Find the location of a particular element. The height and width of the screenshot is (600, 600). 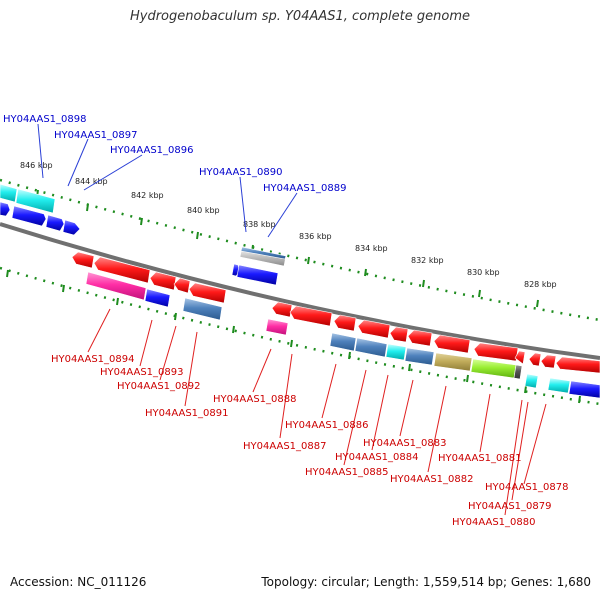

gene-label: HY04AAS1_0894 is located at coordinates (92, 359).